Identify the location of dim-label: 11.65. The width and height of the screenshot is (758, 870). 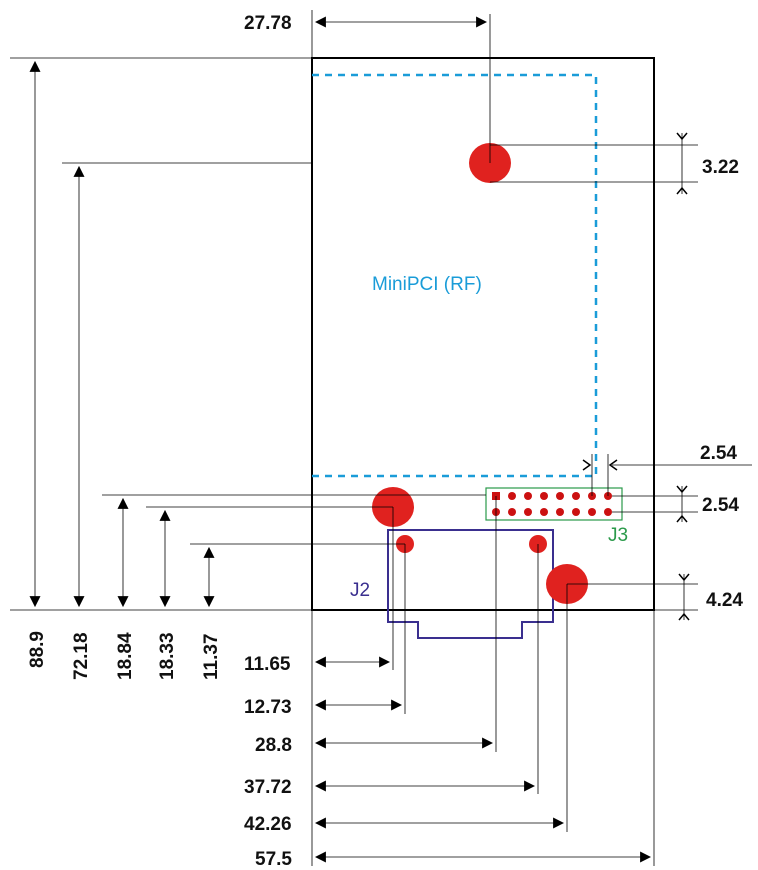
(267, 664).